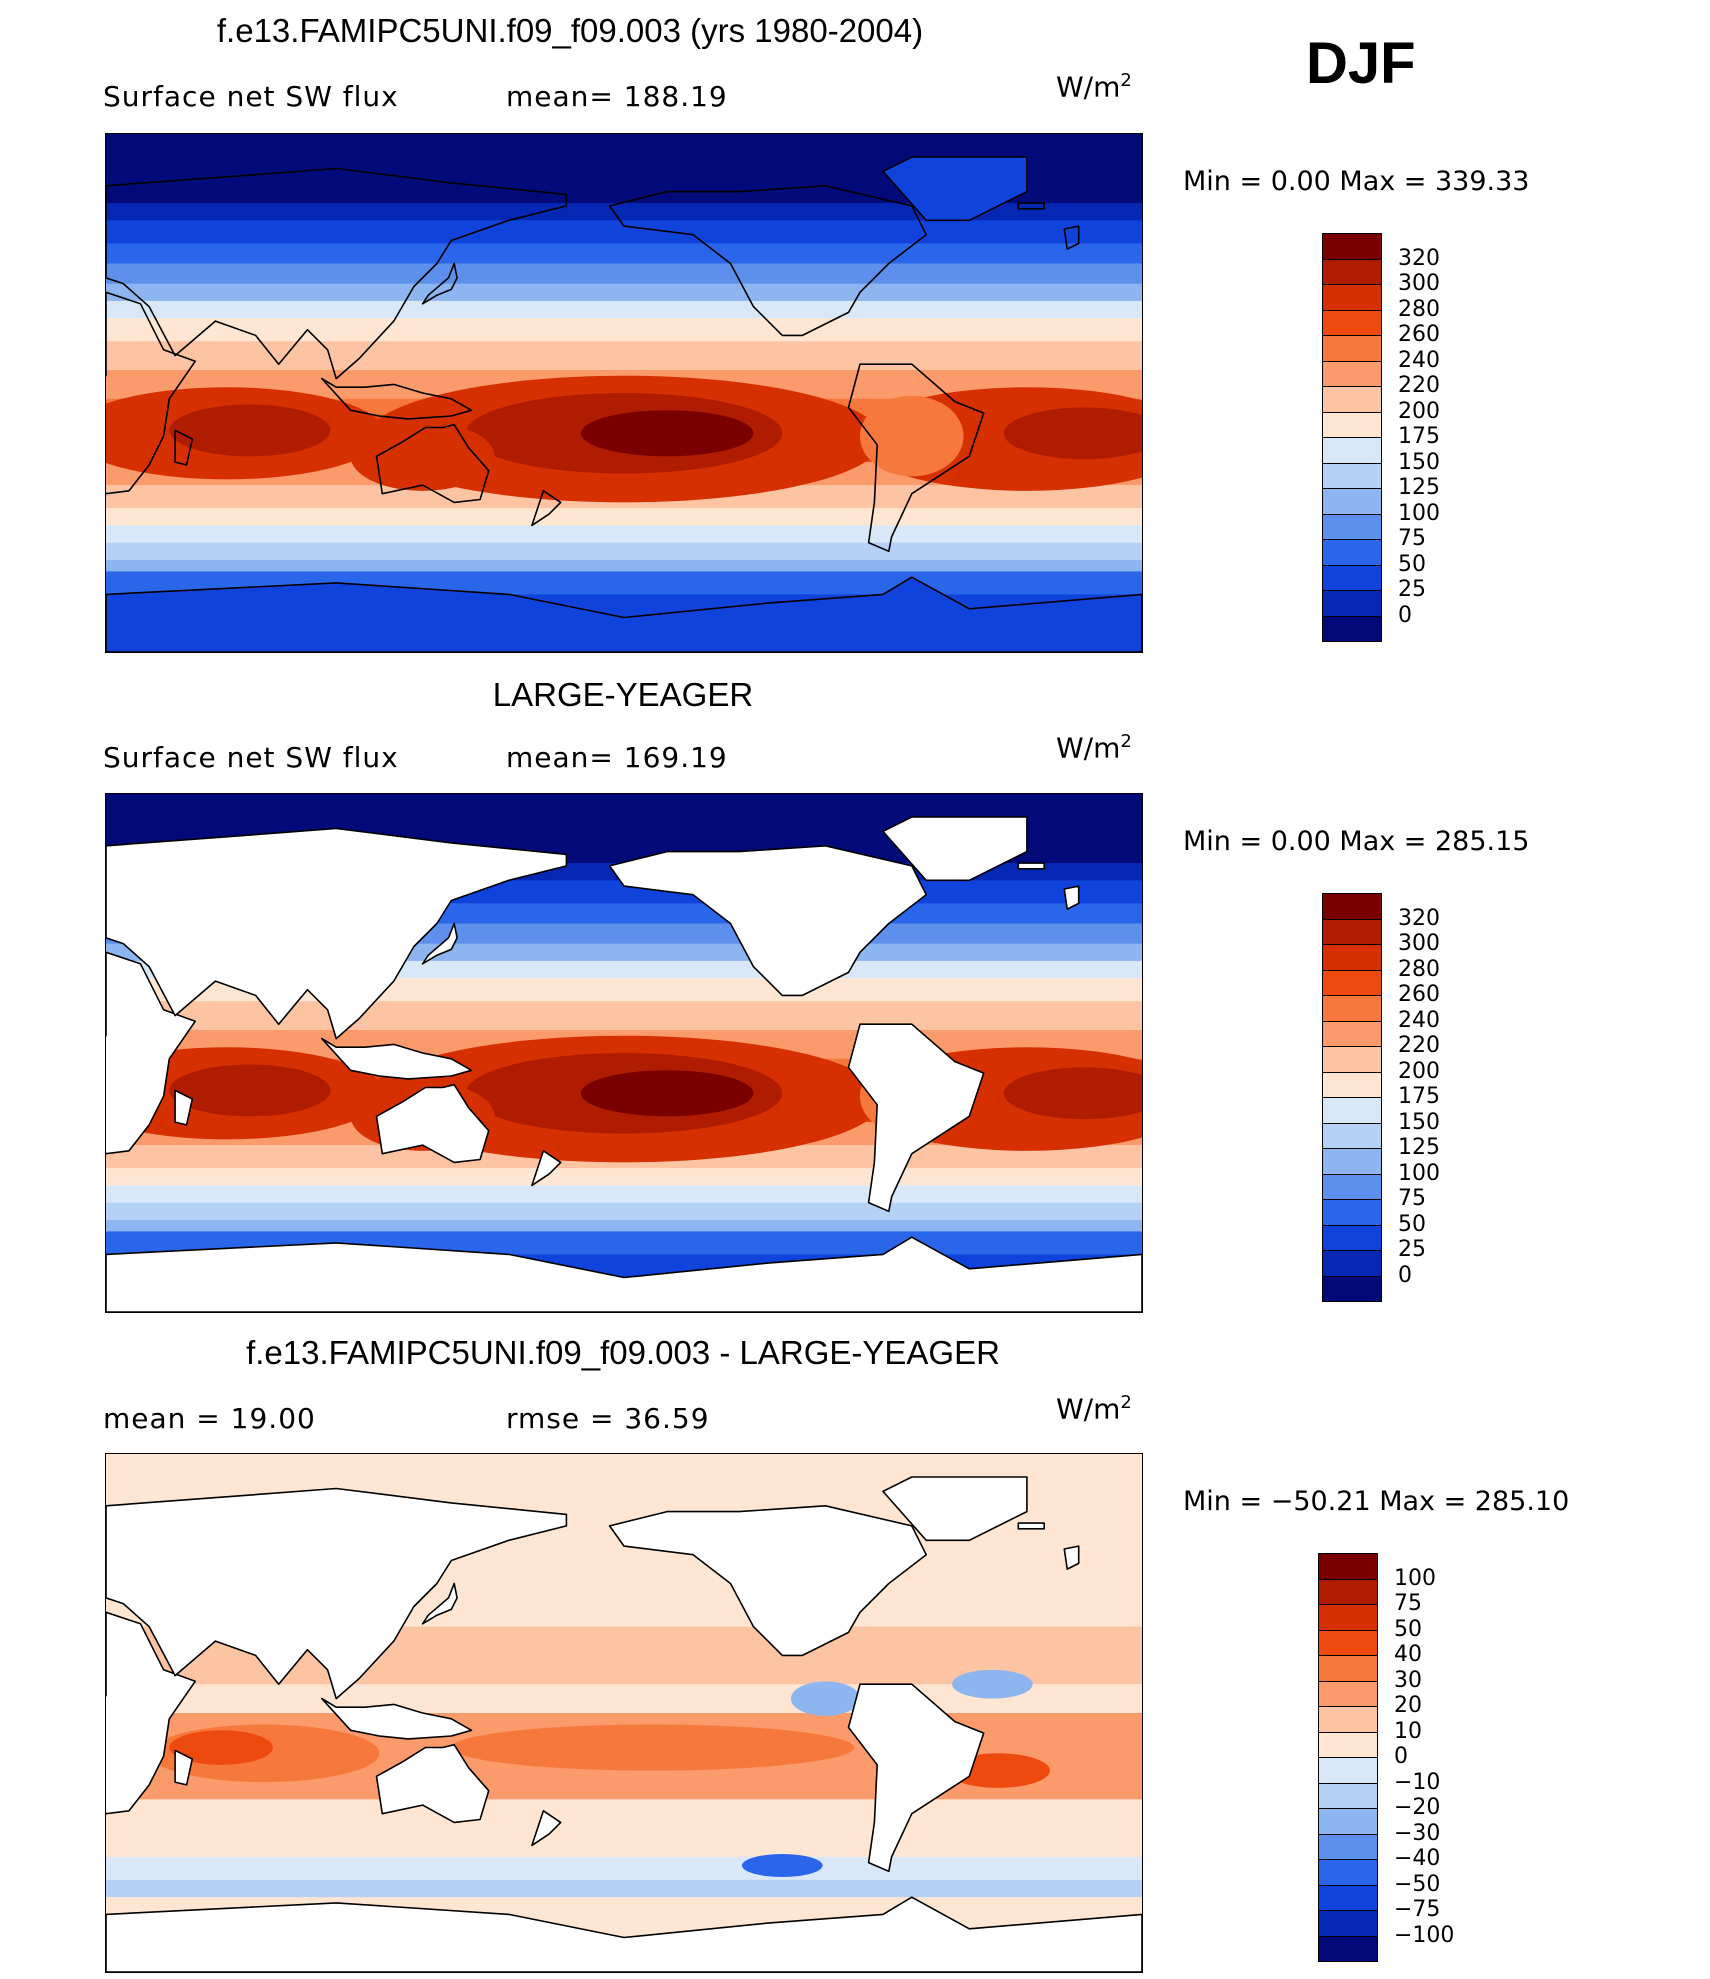 This screenshot has height=1979, width=1710. Describe the element at coordinates (1417, 1858) in the screenshot. I see `colorbar-label: −40` at that location.